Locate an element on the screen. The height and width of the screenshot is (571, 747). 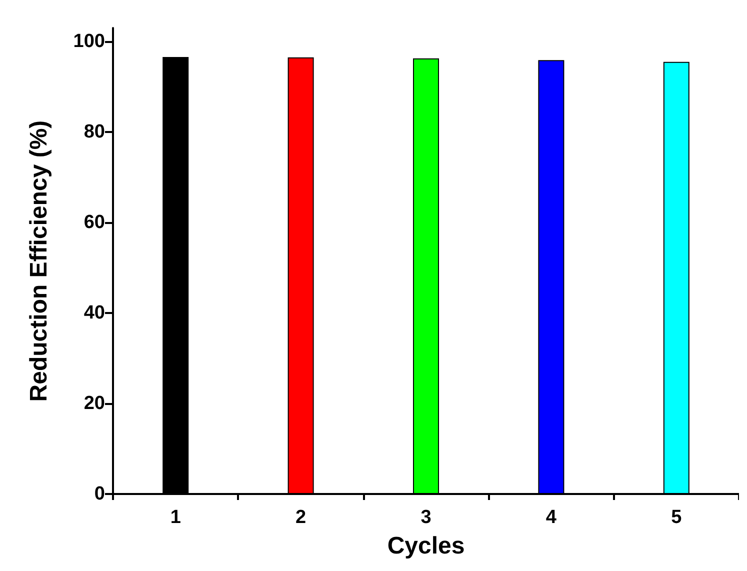
x-tick-label: 2 is located at coordinates (301, 517).